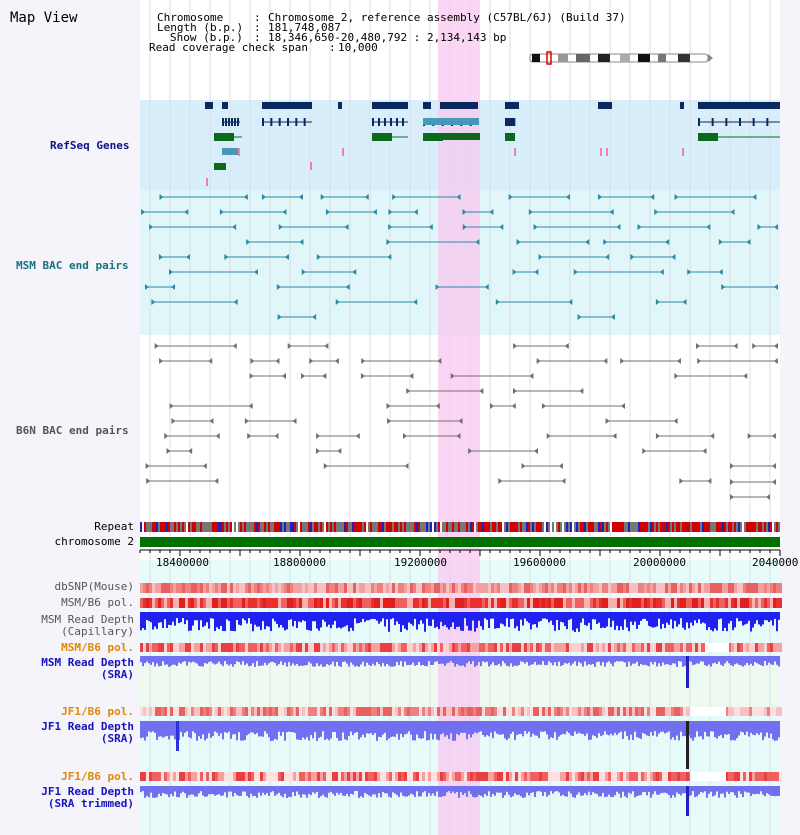  What do you see at coordinates (621, 58) in the screenshot?
I see `chromosome-ideogram` at bounding box center [621, 58].